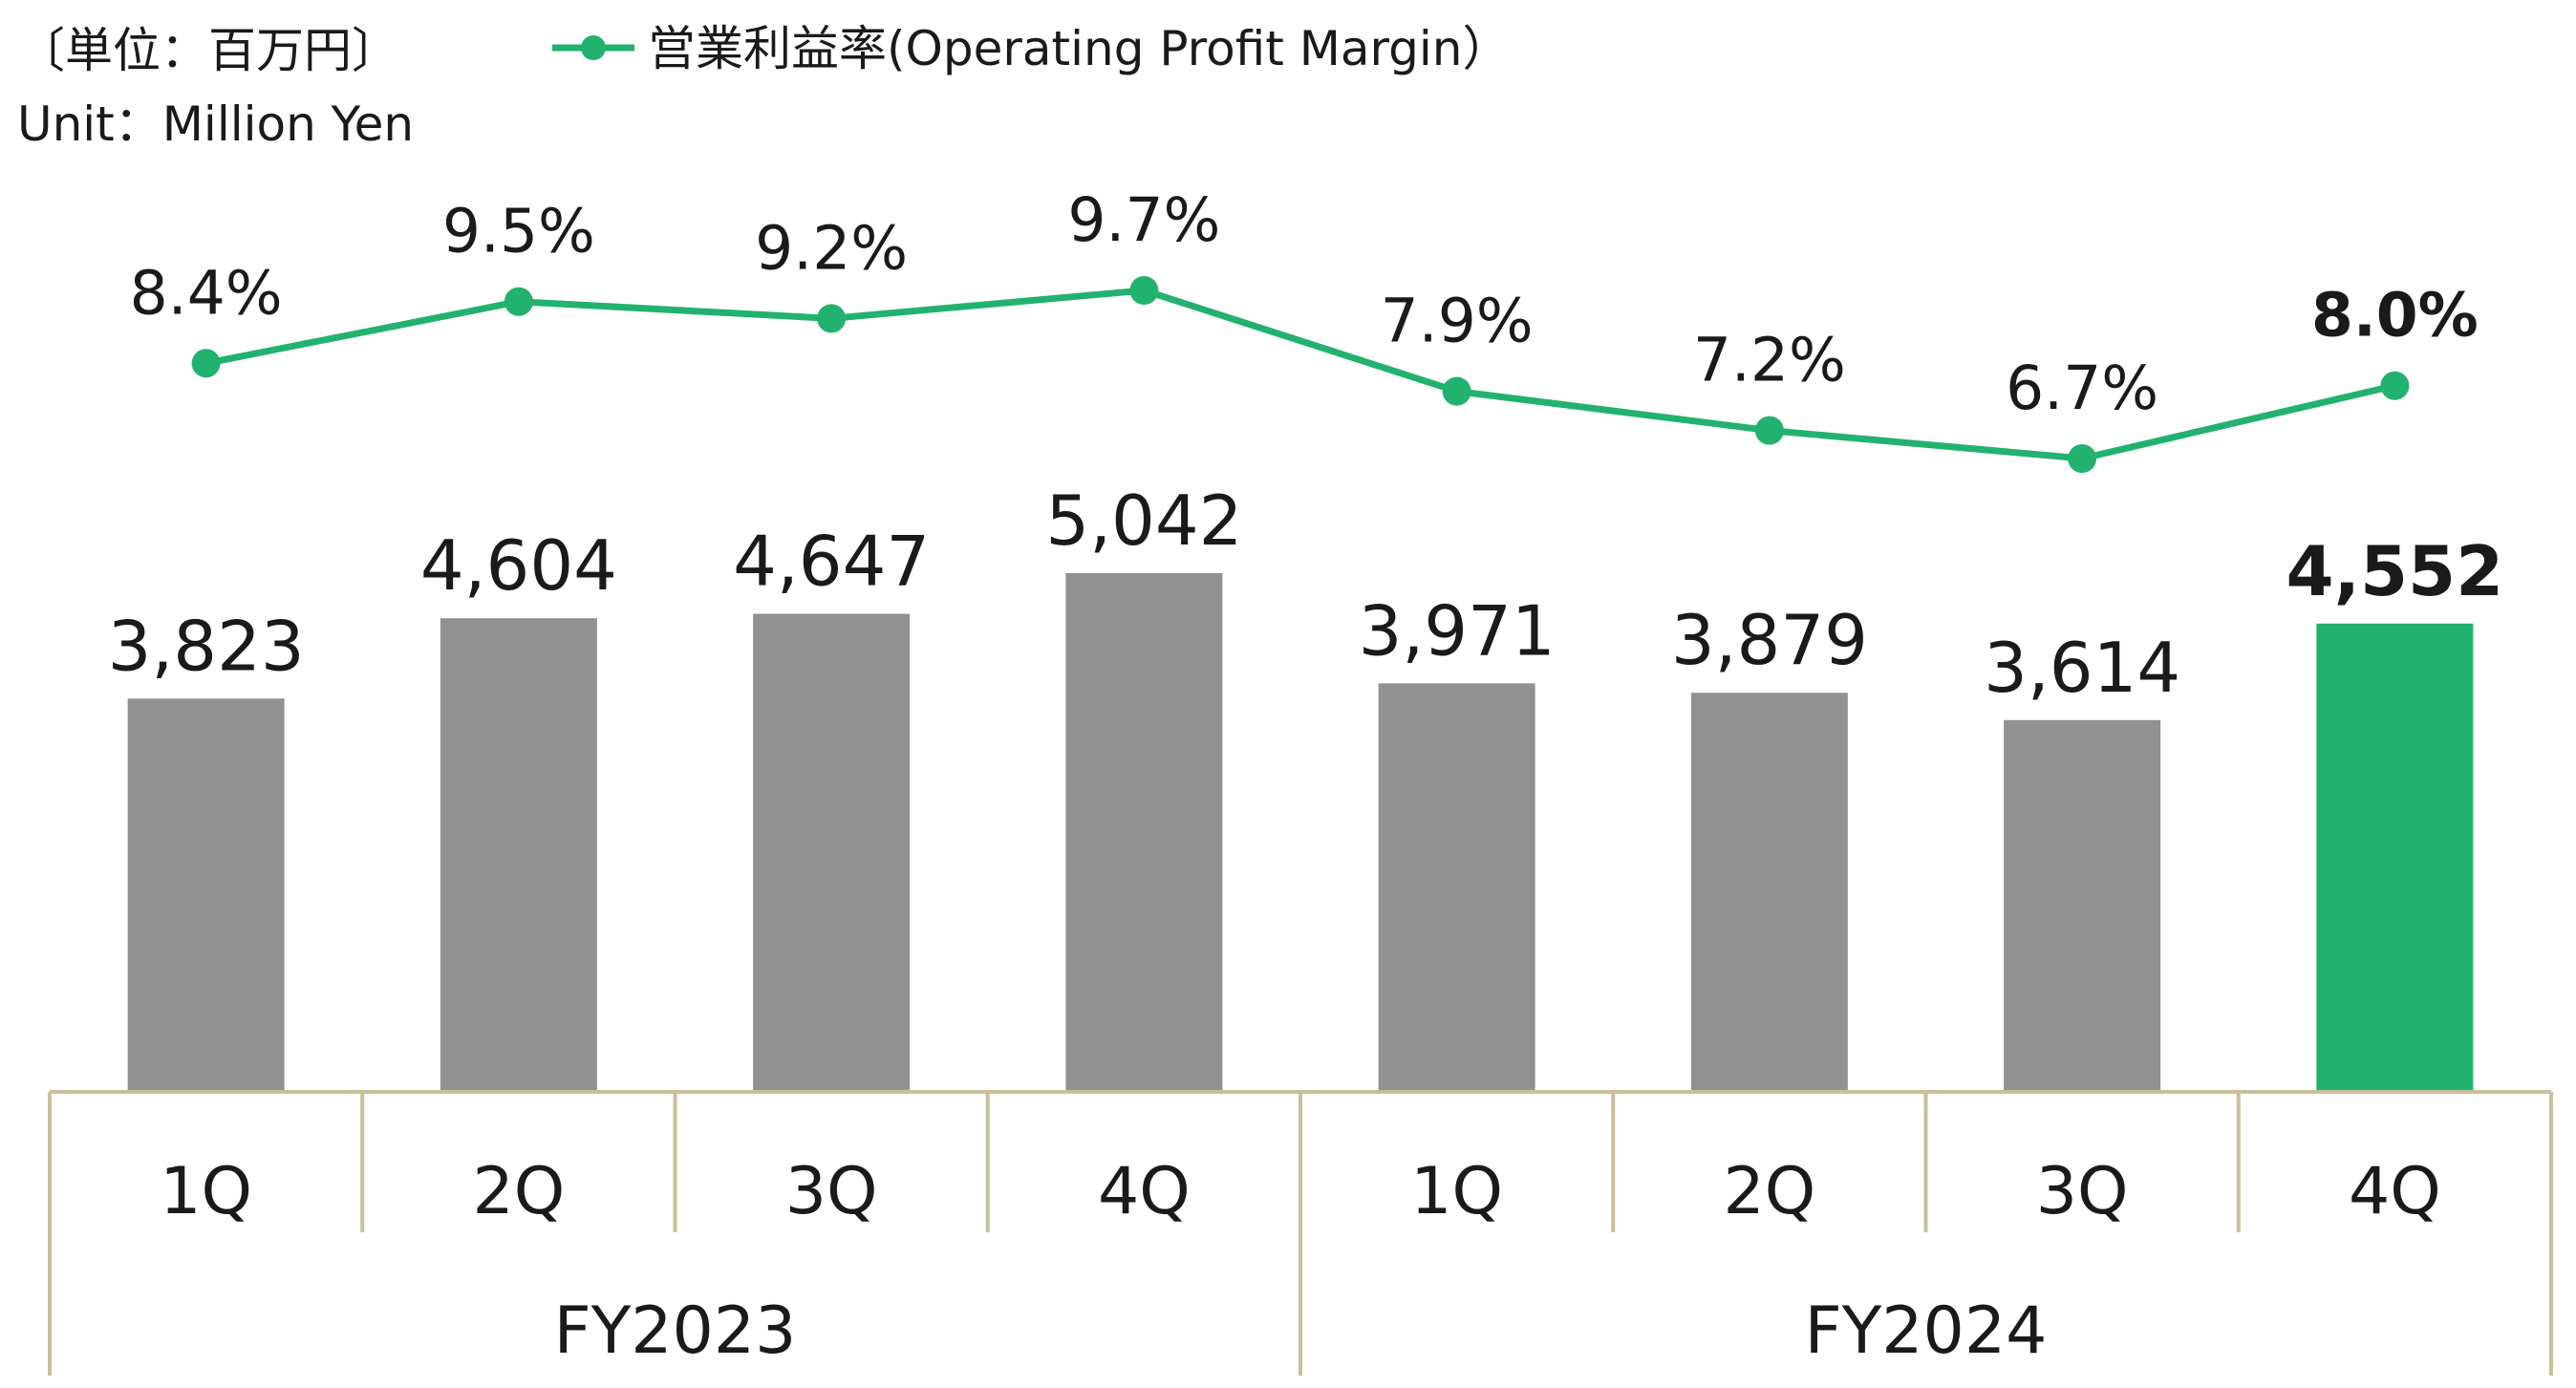 The height and width of the screenshot is (1388, 2576). I want to click on legend: 営業利益率(Operating Profit Margin）, so click(1031, 48).